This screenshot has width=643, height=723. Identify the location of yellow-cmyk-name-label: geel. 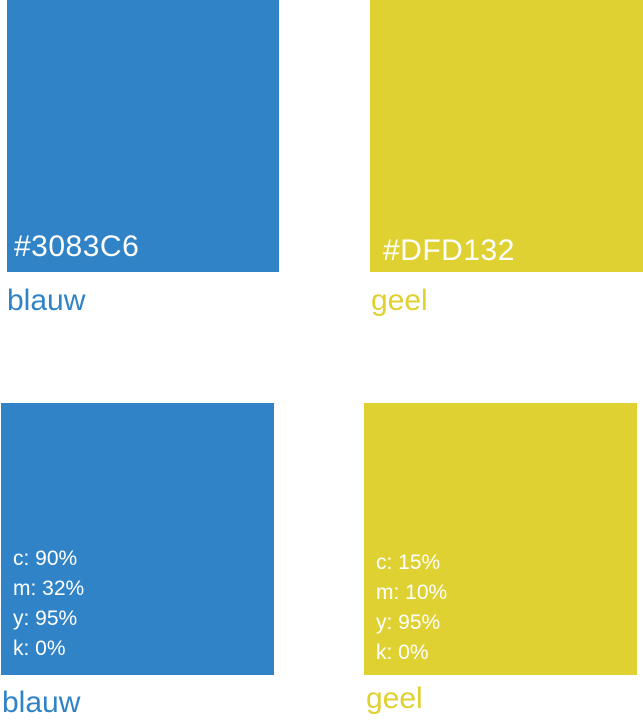
(394, 698).